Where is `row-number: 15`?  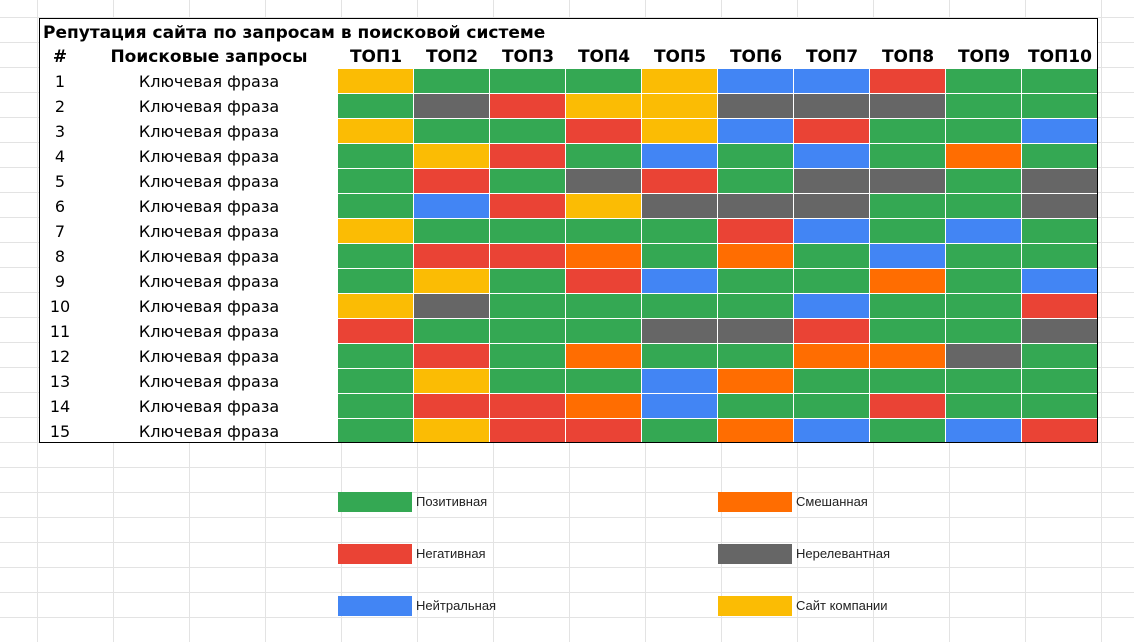
row-number: 15 is located at coordinates (60, 431).